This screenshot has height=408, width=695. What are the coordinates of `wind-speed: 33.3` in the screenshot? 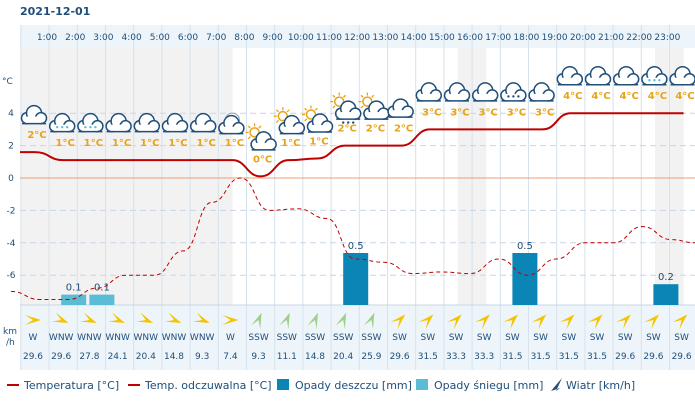 It's located at (484, 357).